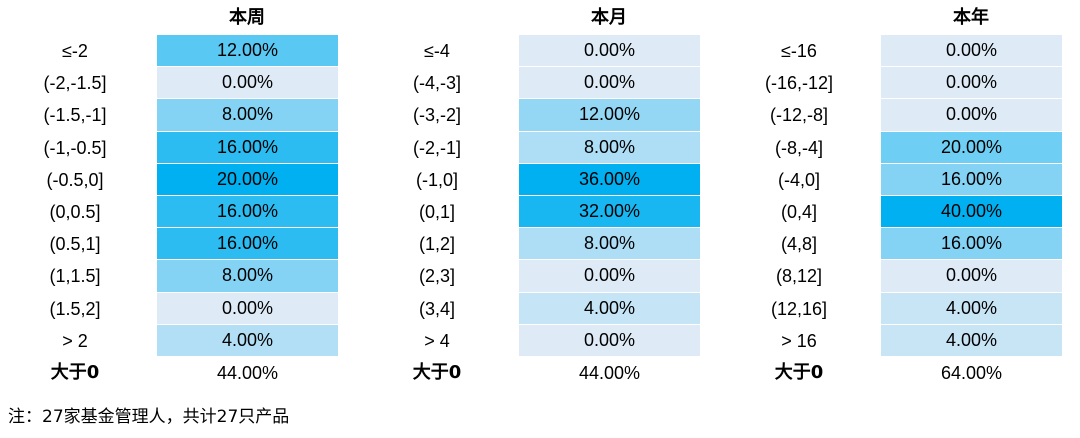 This screenshot has height=438, width=1080. What do you see at coordinates (609, 179) in the screenshot?
I see `heatmap-cell: 36.00%` at bounding box center [609, 179].